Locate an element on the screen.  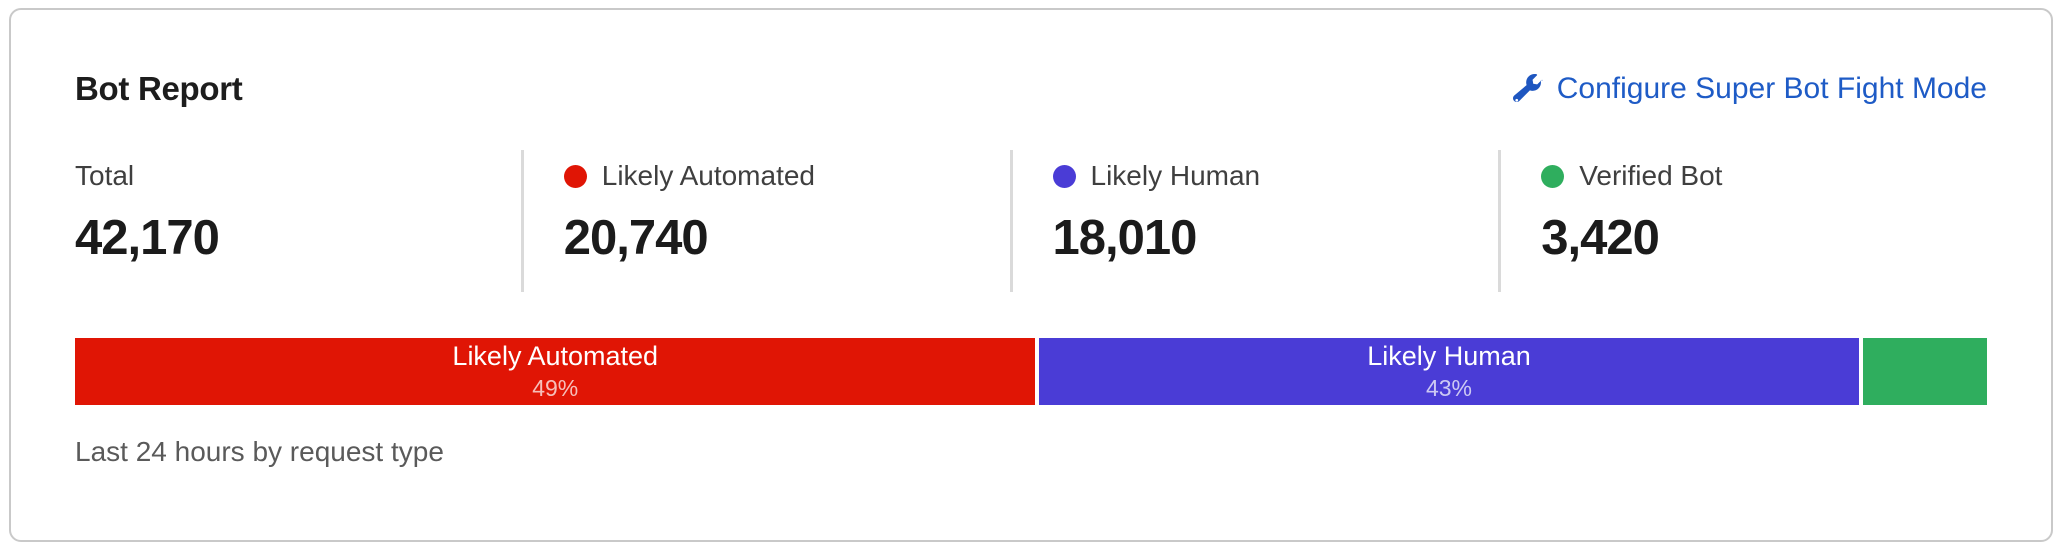
configure-link-label: Configure Super Bot Fight Mode is located at coordinates (1771, 88).